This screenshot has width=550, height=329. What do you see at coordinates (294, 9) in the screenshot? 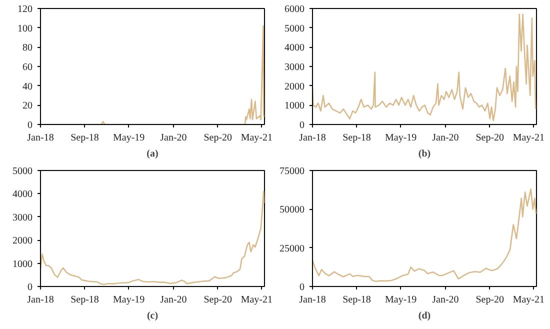
I see `y-tick-label: 6000` at bounding box center [294, 9].